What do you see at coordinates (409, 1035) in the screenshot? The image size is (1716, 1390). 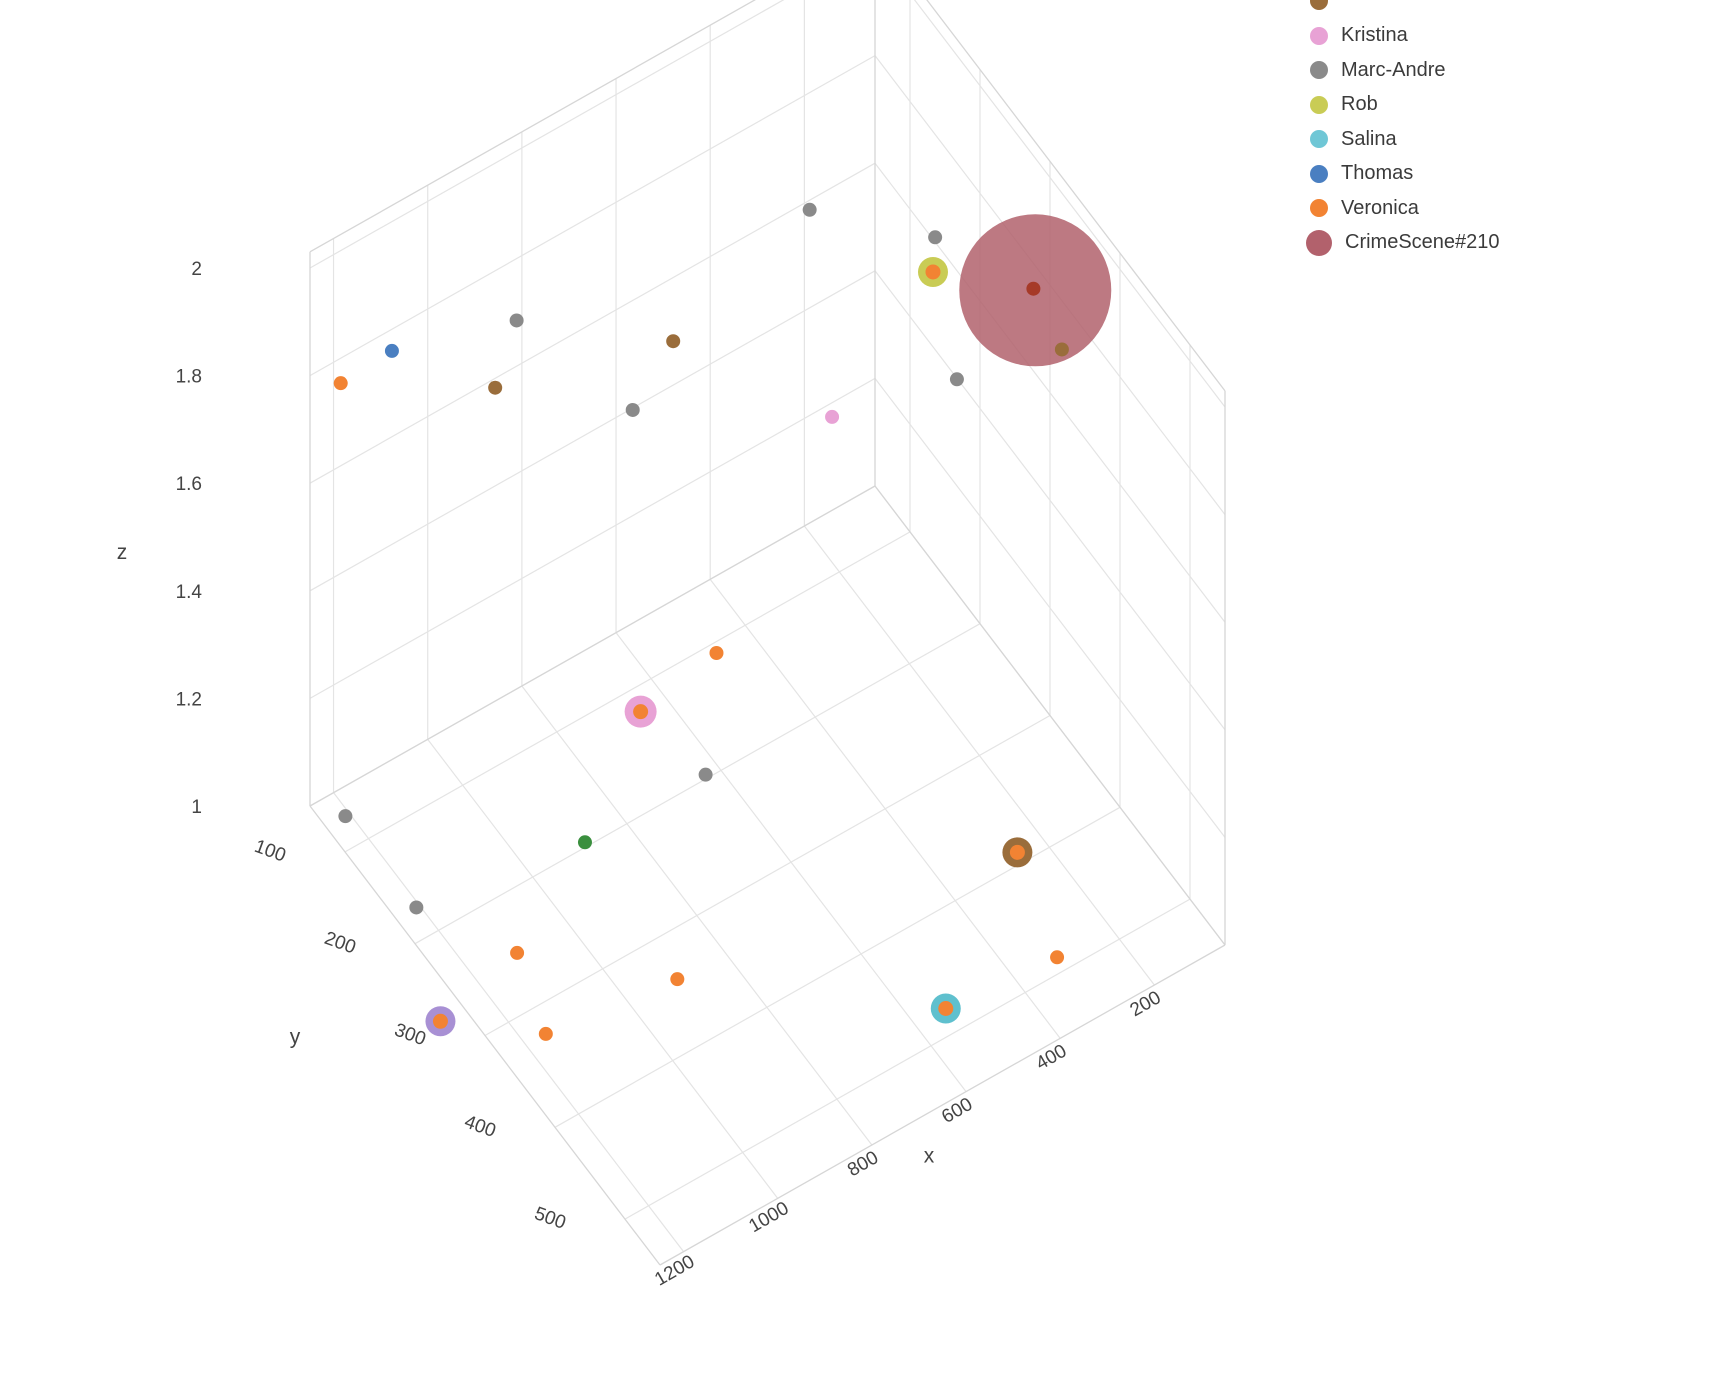 I see `y-tick-label: 300` at bounding box center [409, 1035].